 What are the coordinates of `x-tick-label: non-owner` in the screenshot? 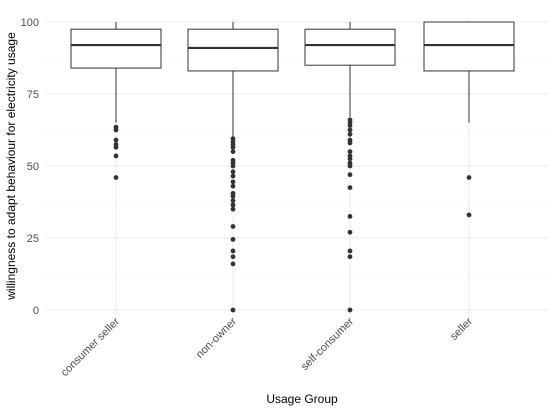 It's located at (216, 337).